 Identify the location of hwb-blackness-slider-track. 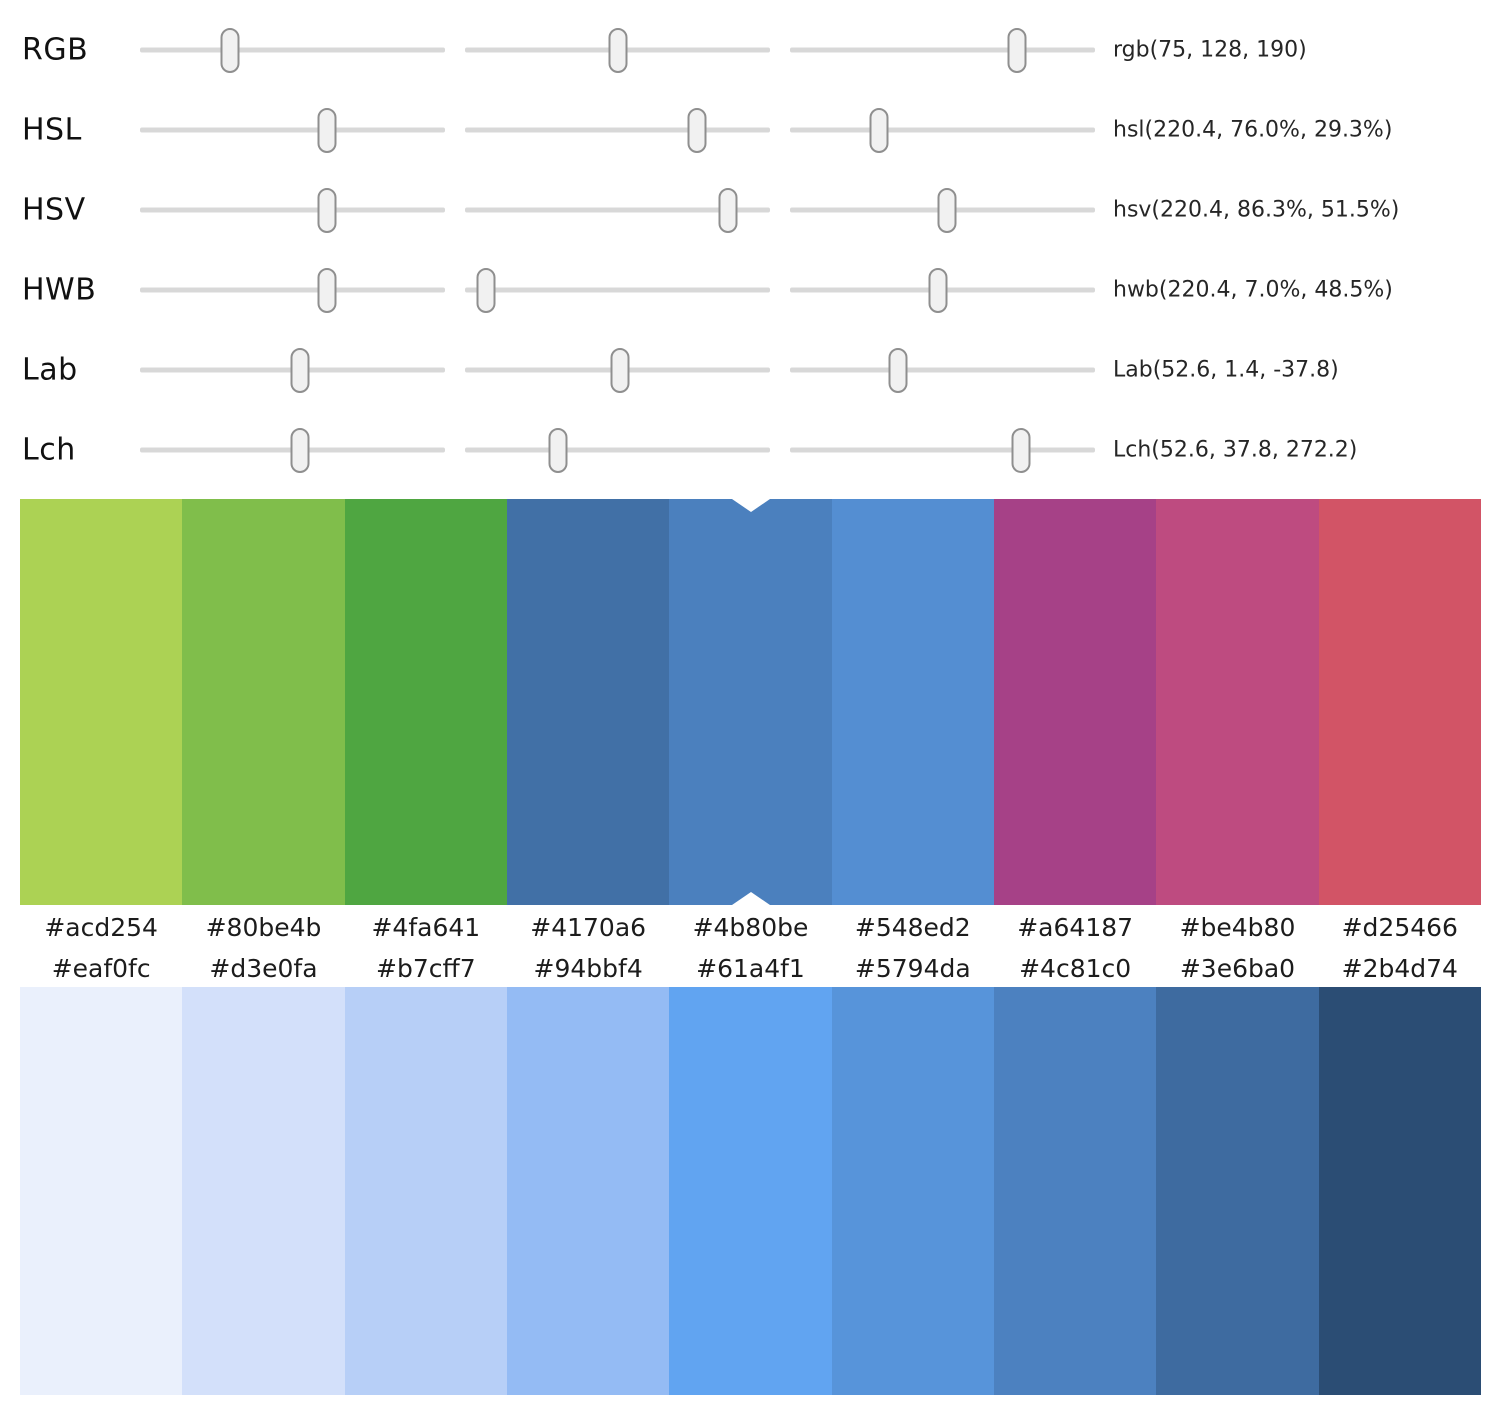
(942, 290).